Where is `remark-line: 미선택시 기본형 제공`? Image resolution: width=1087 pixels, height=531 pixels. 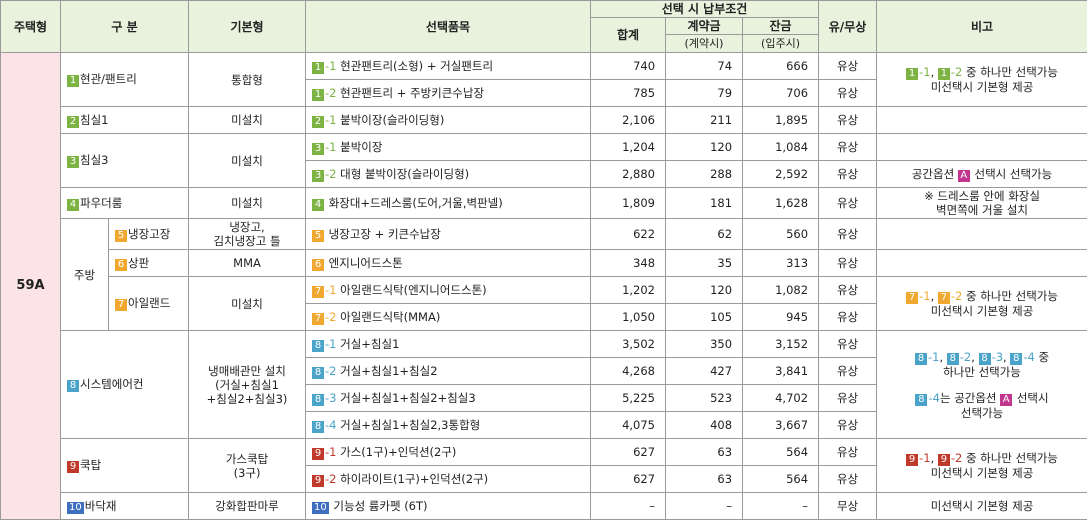
remark-line: 미선택시 기본형 제공 is located at coordinates (982, 311).